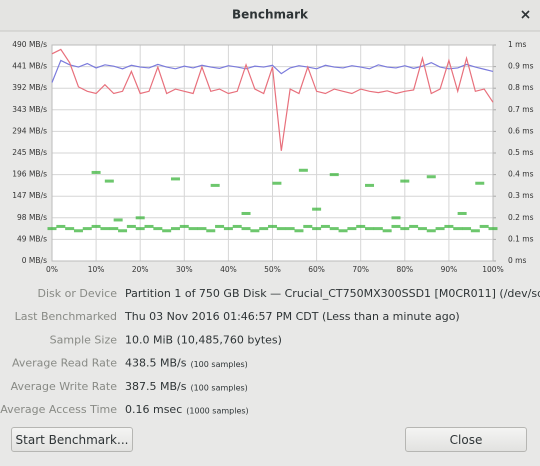 The height and width of the screenshot is (466, 540). I want to click on y-tick-label: 245 MB/s, so click(29, 152).